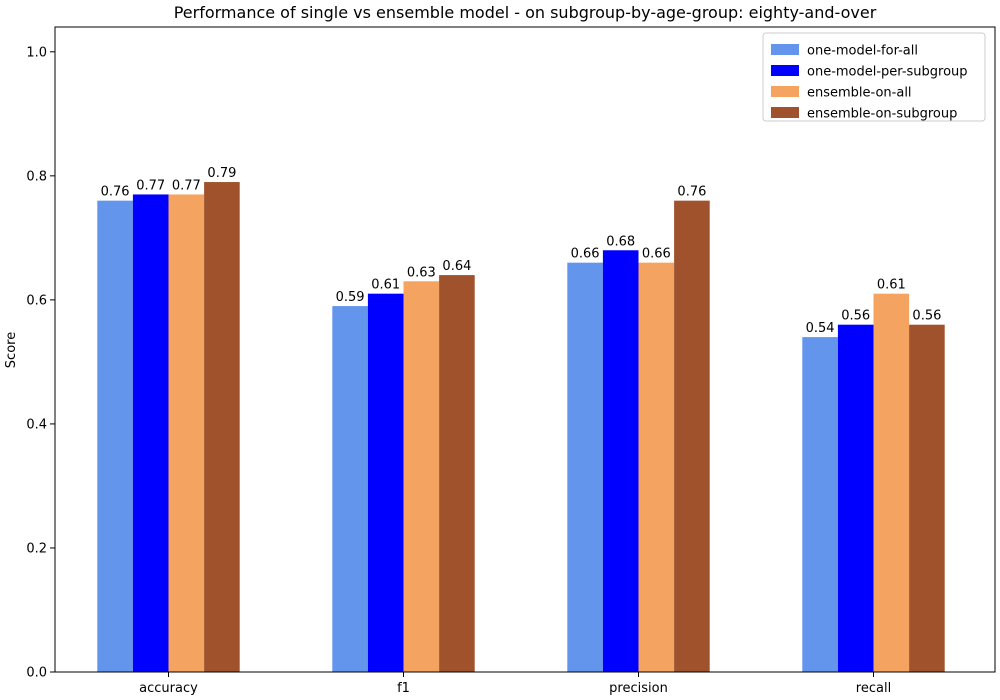 The width and height of the screenshot is (1000, 700). Describe the element at coordinates (36, 548) in the screenshot. I see `y-tick-label: 0.2` at that location.